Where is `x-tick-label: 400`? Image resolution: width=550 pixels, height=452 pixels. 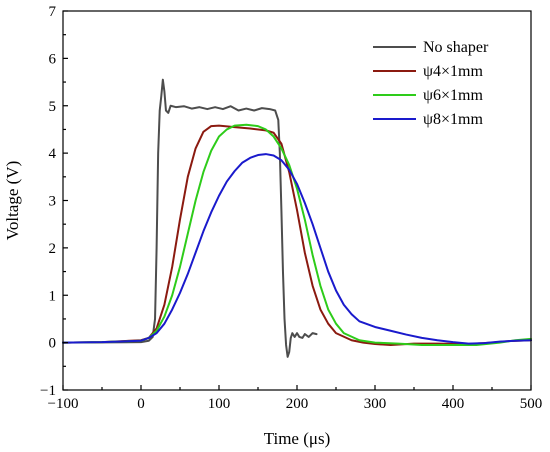 x-tick-label: 400 is located at coordinates (453, 404).